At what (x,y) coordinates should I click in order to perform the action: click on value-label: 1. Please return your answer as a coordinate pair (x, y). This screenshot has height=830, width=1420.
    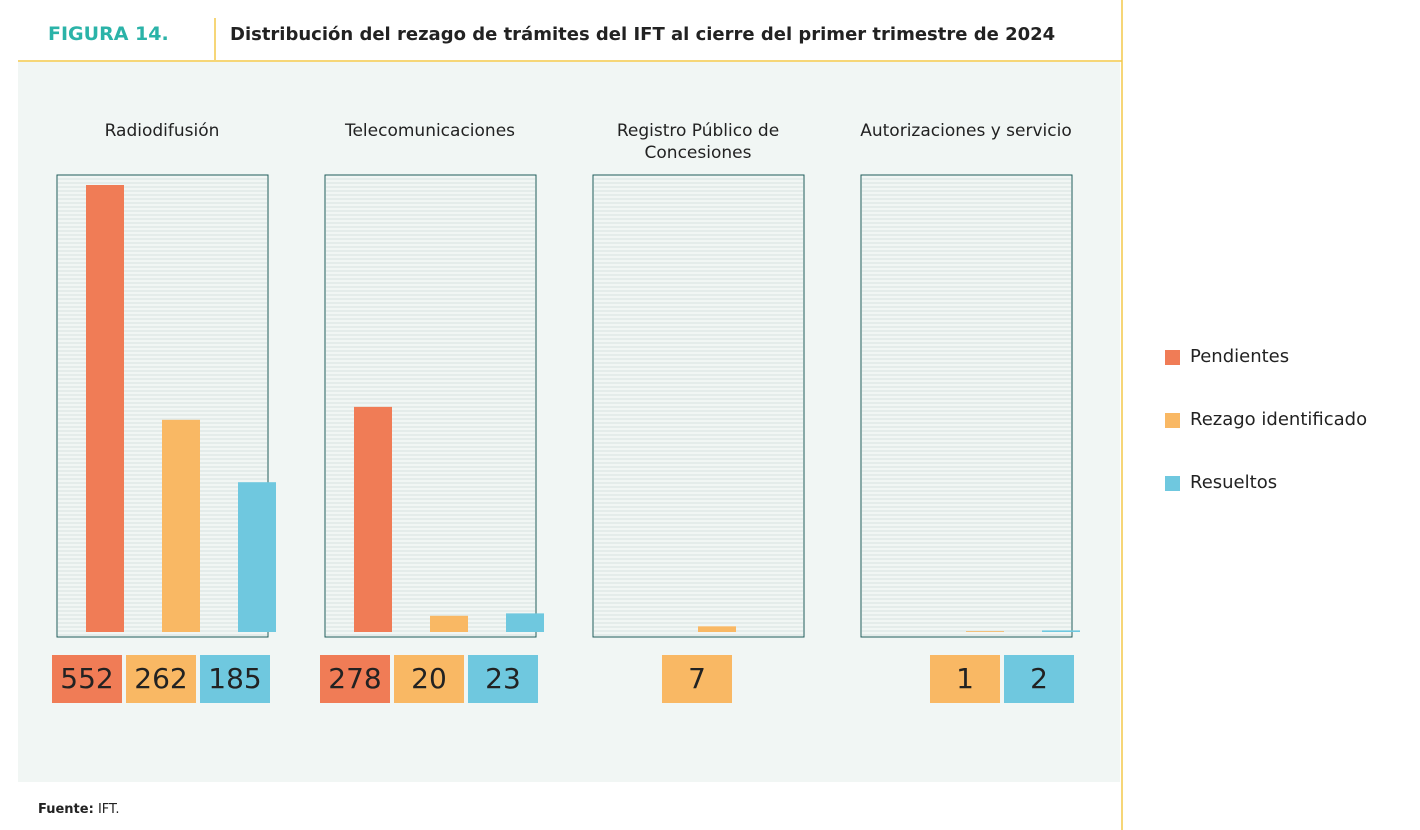
    Looking at the image, I should click on (965, 679).